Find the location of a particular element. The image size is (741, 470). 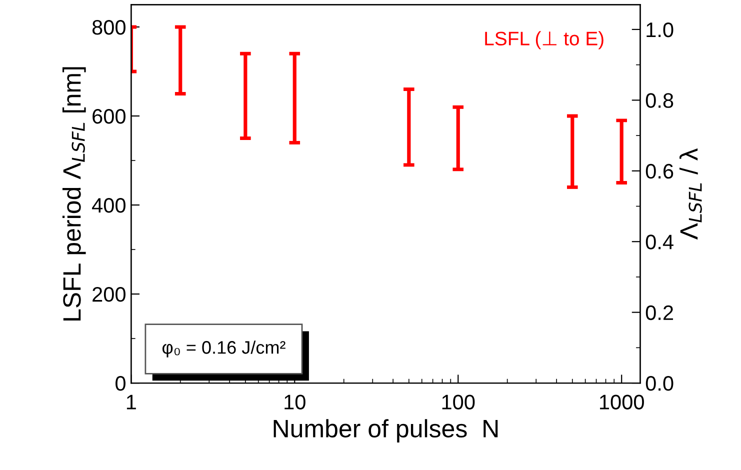

text: LSFL (⊥ to E) is located at coordinates (544, 40).